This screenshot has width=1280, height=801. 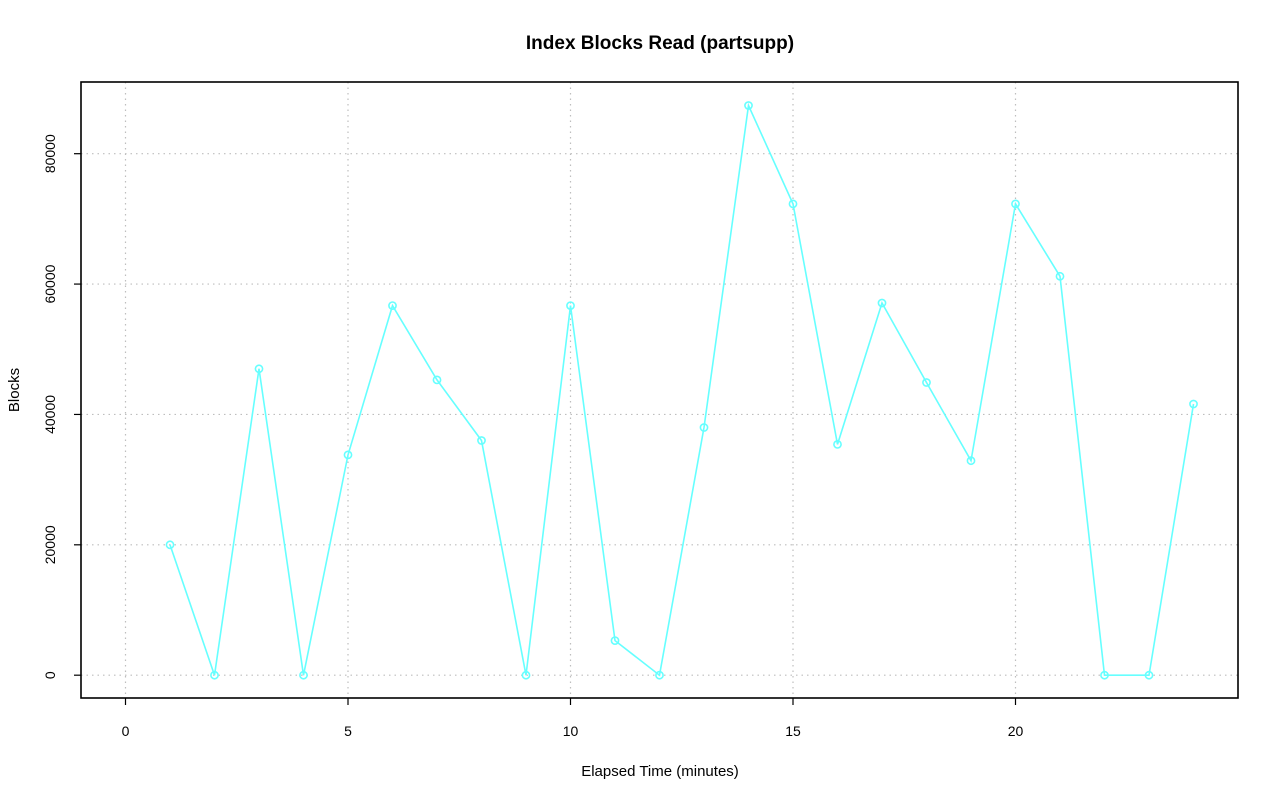 What do you see at coordinates (1016, 731) in the screenshot?
I see `x-tick-label: 20` at bounding box center [1016, 731].